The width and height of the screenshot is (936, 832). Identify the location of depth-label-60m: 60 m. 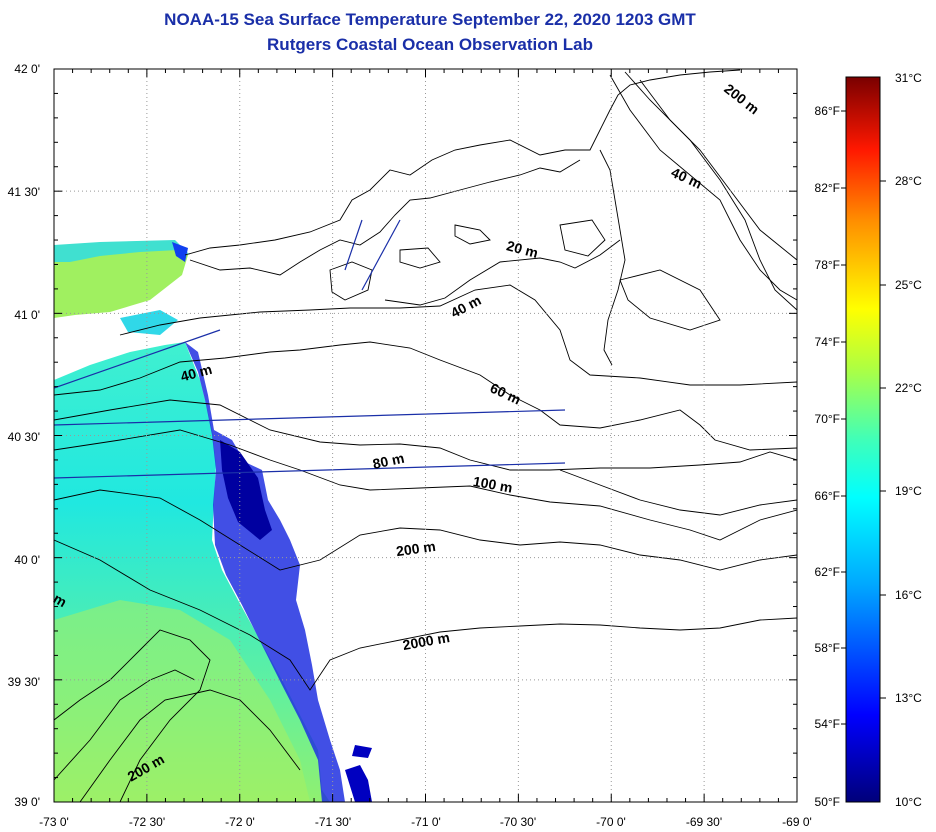
(506, 394).